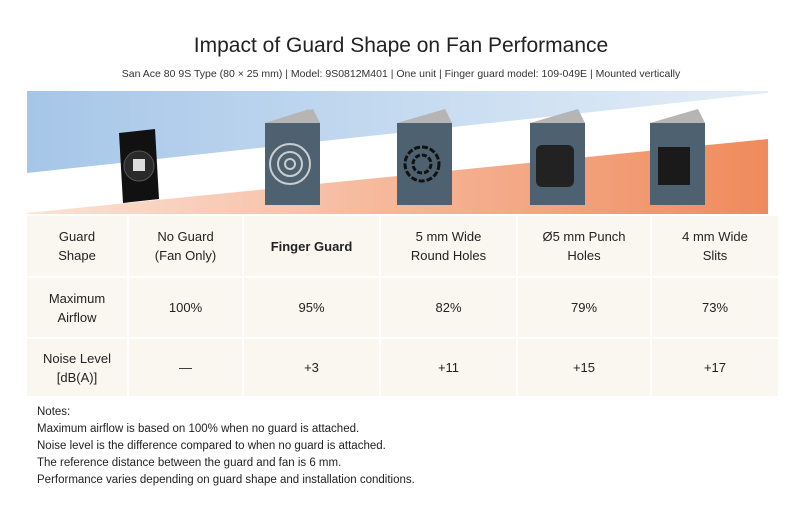 The image size is (802, 509). What do you see at coordinates (448, 246) in the screenshot?
I see `table-cell: 5 mm Wide Round Holes` at bounding box center [448, 246].